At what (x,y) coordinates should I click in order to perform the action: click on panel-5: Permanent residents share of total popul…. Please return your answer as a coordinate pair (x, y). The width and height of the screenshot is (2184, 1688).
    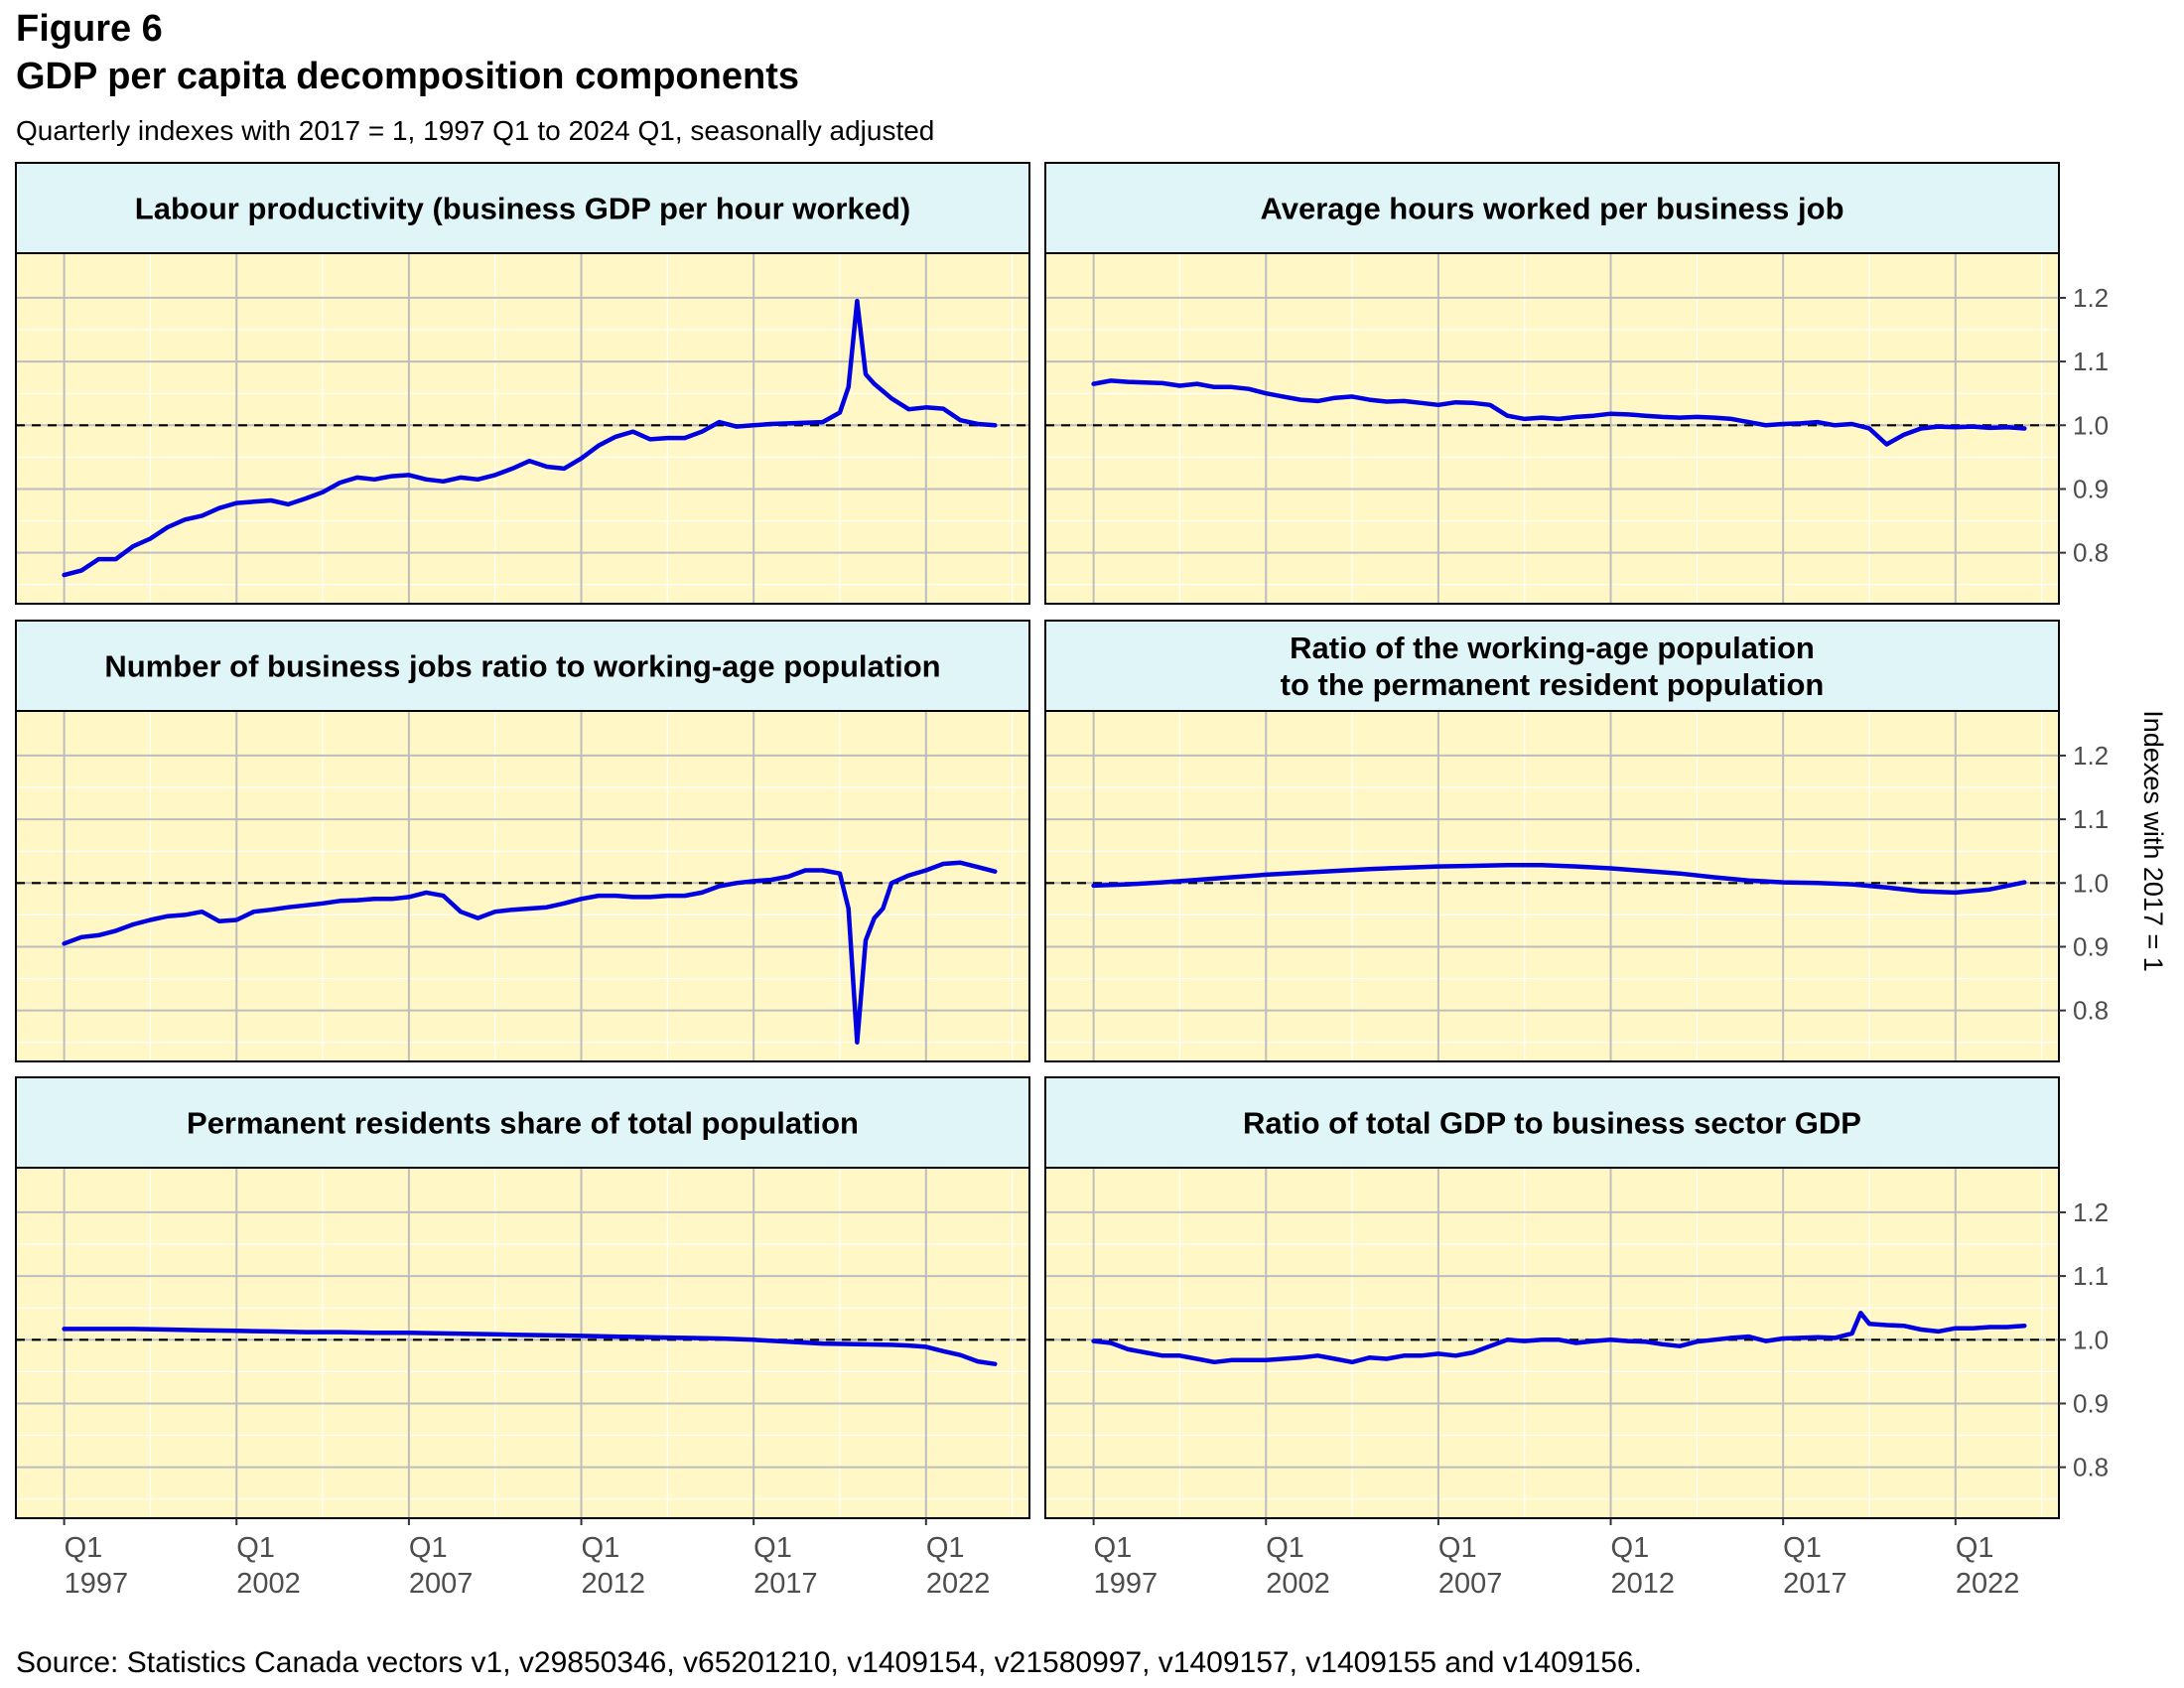
    Looking at the image, I should click on (522, 1338).